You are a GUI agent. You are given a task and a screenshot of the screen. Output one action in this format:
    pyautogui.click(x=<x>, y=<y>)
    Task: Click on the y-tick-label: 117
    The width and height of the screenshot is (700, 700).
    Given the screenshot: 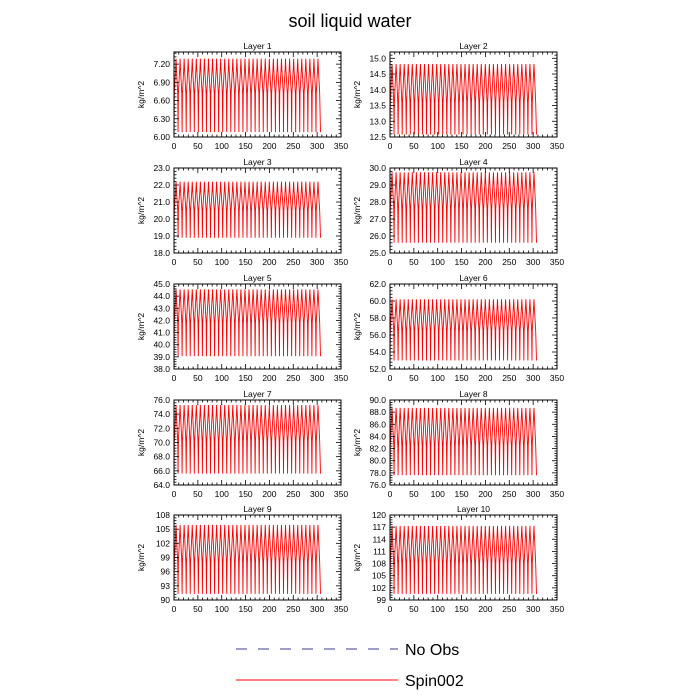 What is the action you would take?
    pyautogui.click(x=379, y=527)
    